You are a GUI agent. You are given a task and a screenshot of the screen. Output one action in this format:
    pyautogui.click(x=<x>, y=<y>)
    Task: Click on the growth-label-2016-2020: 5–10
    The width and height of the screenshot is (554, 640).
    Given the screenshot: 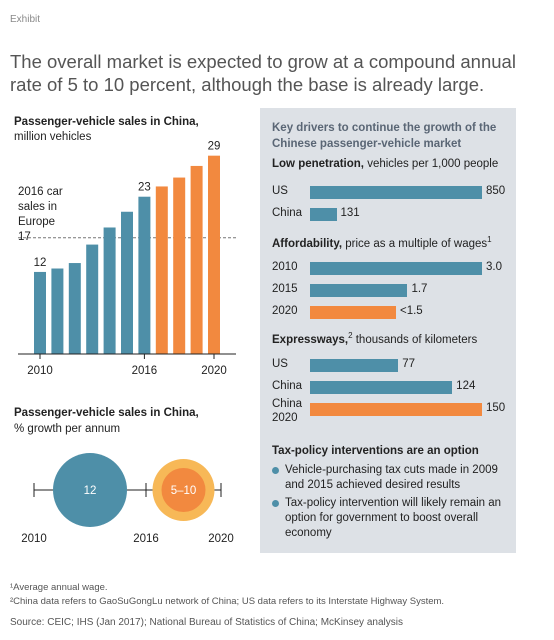 What is the action you would take?
    pyautogui.click(x=184, y=491)
    